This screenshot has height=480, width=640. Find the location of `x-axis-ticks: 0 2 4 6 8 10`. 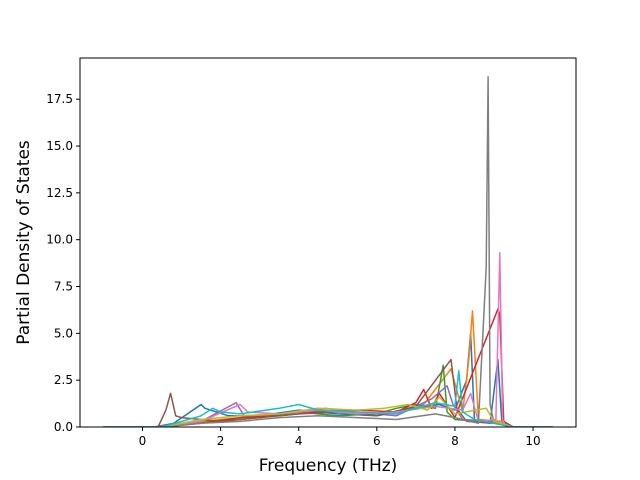

x-axis-ticks: 0 2 4 6 8 10 is located at coordinates (340, 437).